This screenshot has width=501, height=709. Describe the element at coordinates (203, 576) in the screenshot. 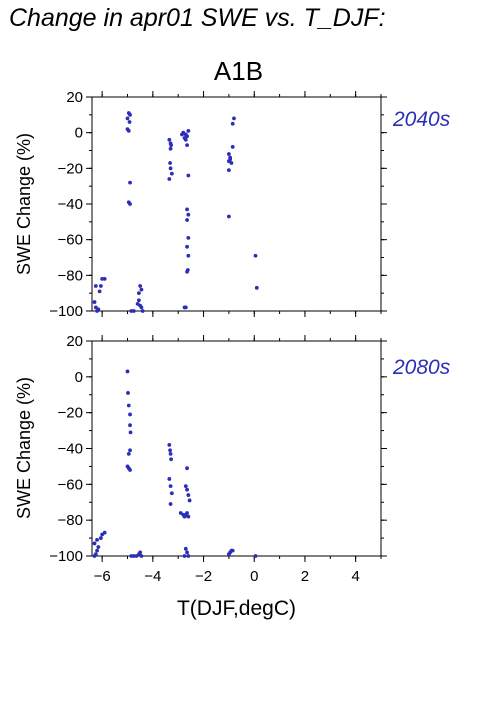

I see `panel-2-xtick-label: −2` at that location.